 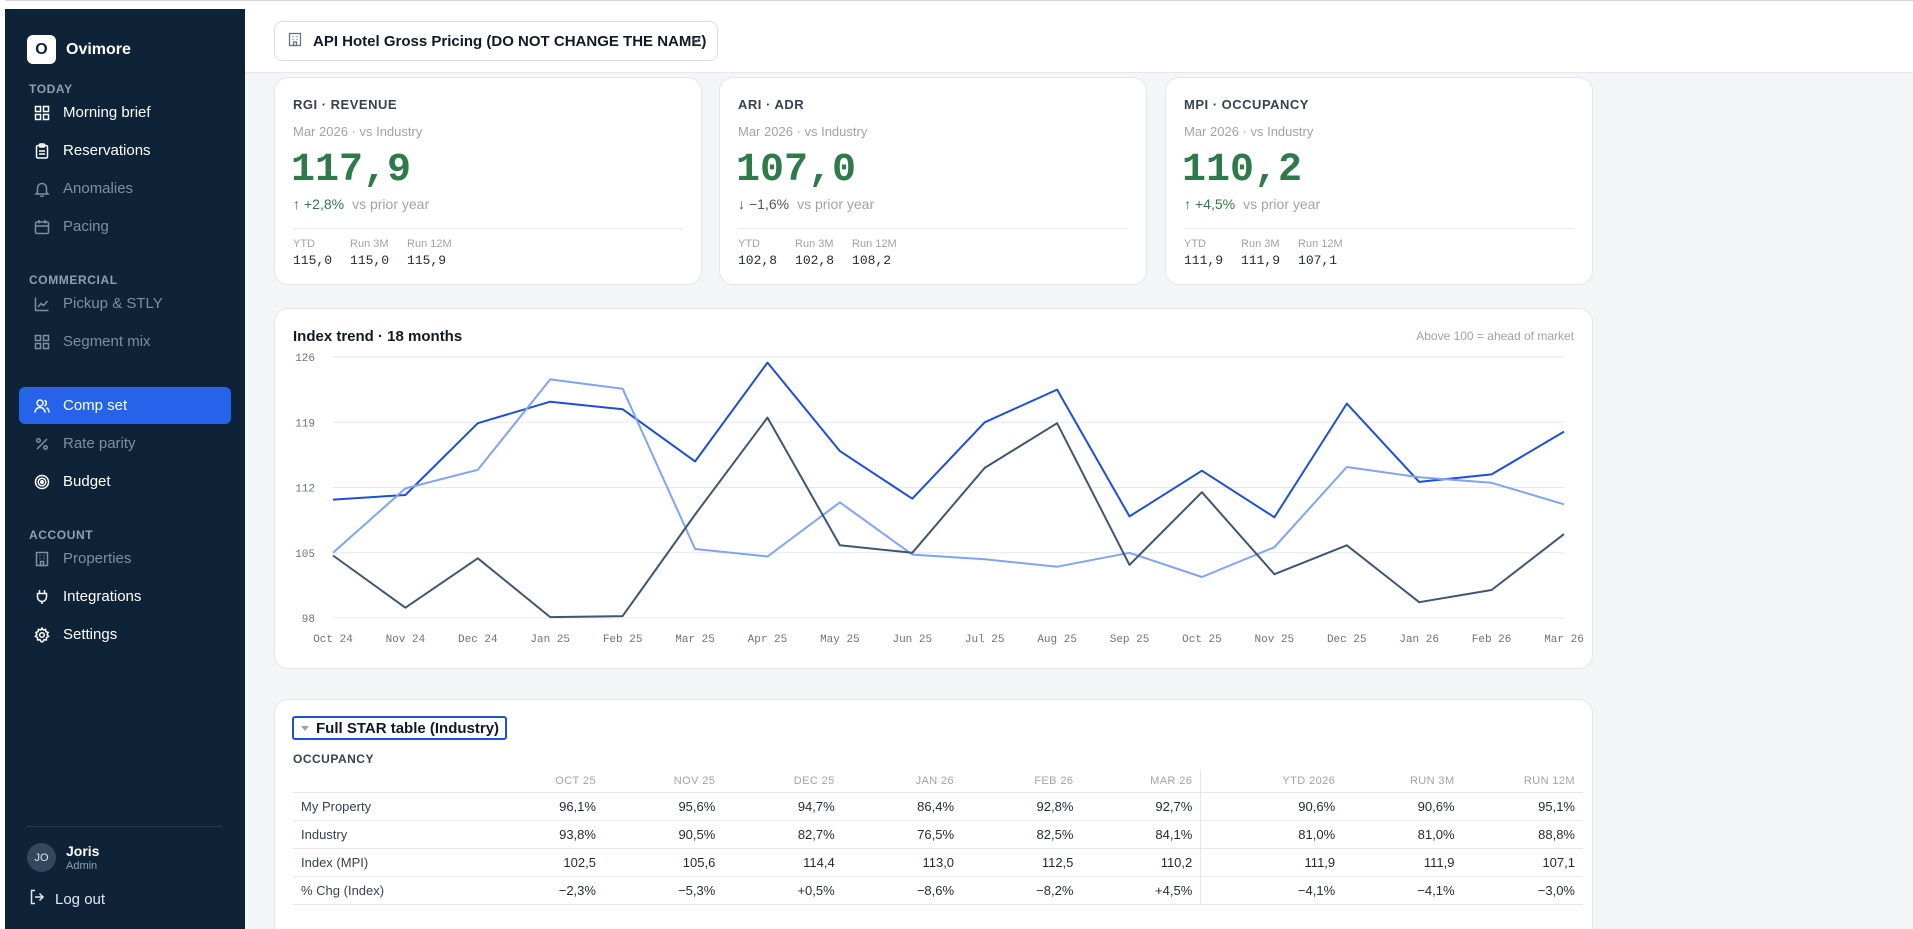 I want to click on chart-note: Above 100 = ahead of market, so click(x=1495, y=336).